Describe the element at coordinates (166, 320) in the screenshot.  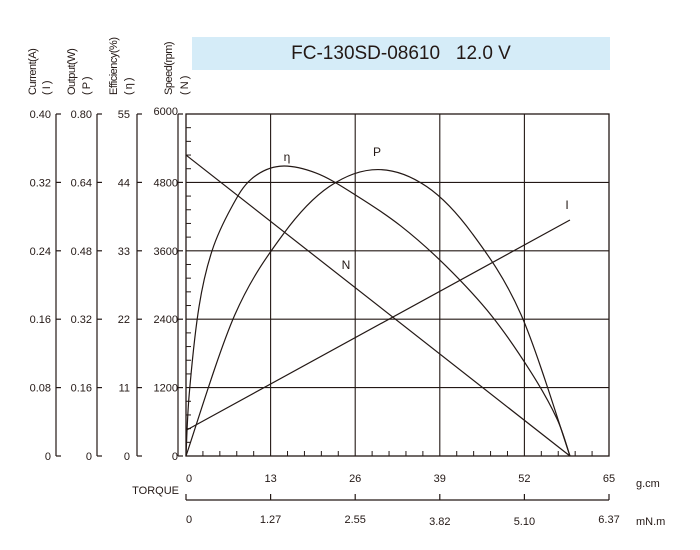
I see `y-tick-label: 2400` at that location.